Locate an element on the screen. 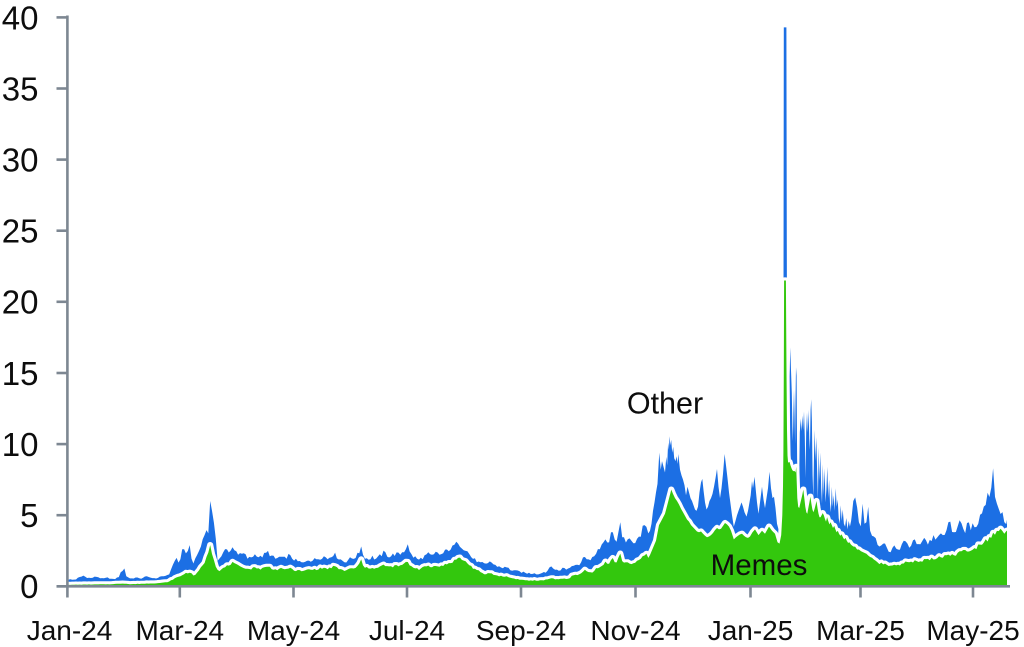 This screenshot has width=1024, height=647. svg-text: 20 is located at coordinates (20, 302).